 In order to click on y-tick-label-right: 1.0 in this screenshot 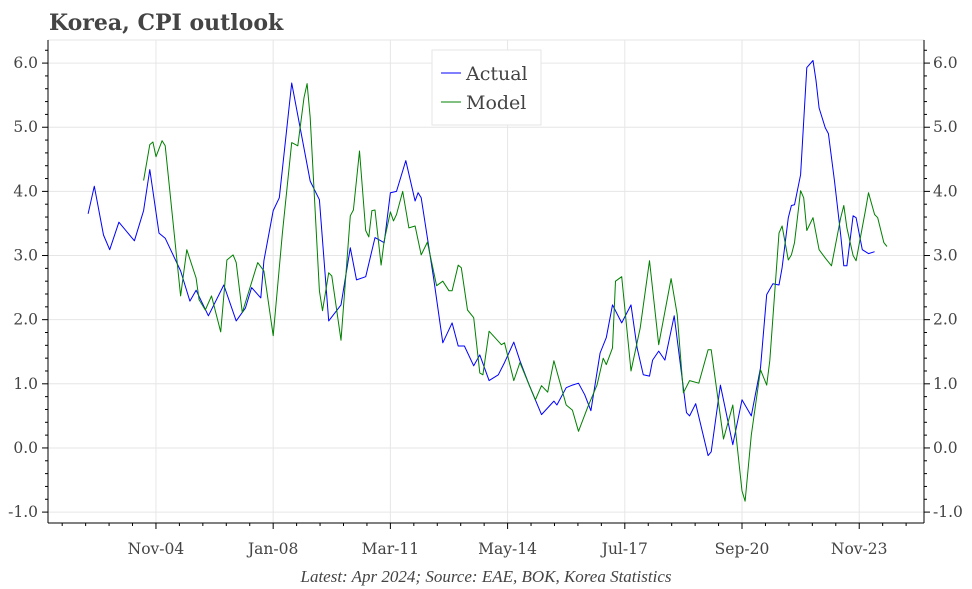, I will do `click(945, 384)`.